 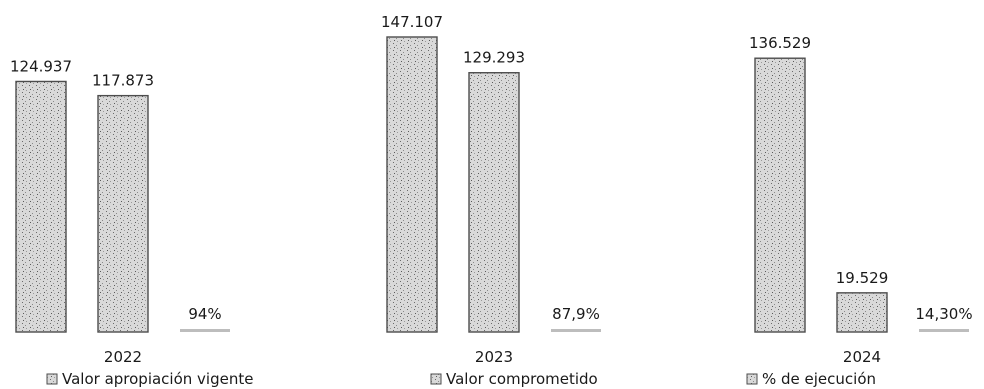 What do you see at coordinates (862, 357) in the screenshot?
I see `category-label-2024: 2024` at bounding box center [862, 357].